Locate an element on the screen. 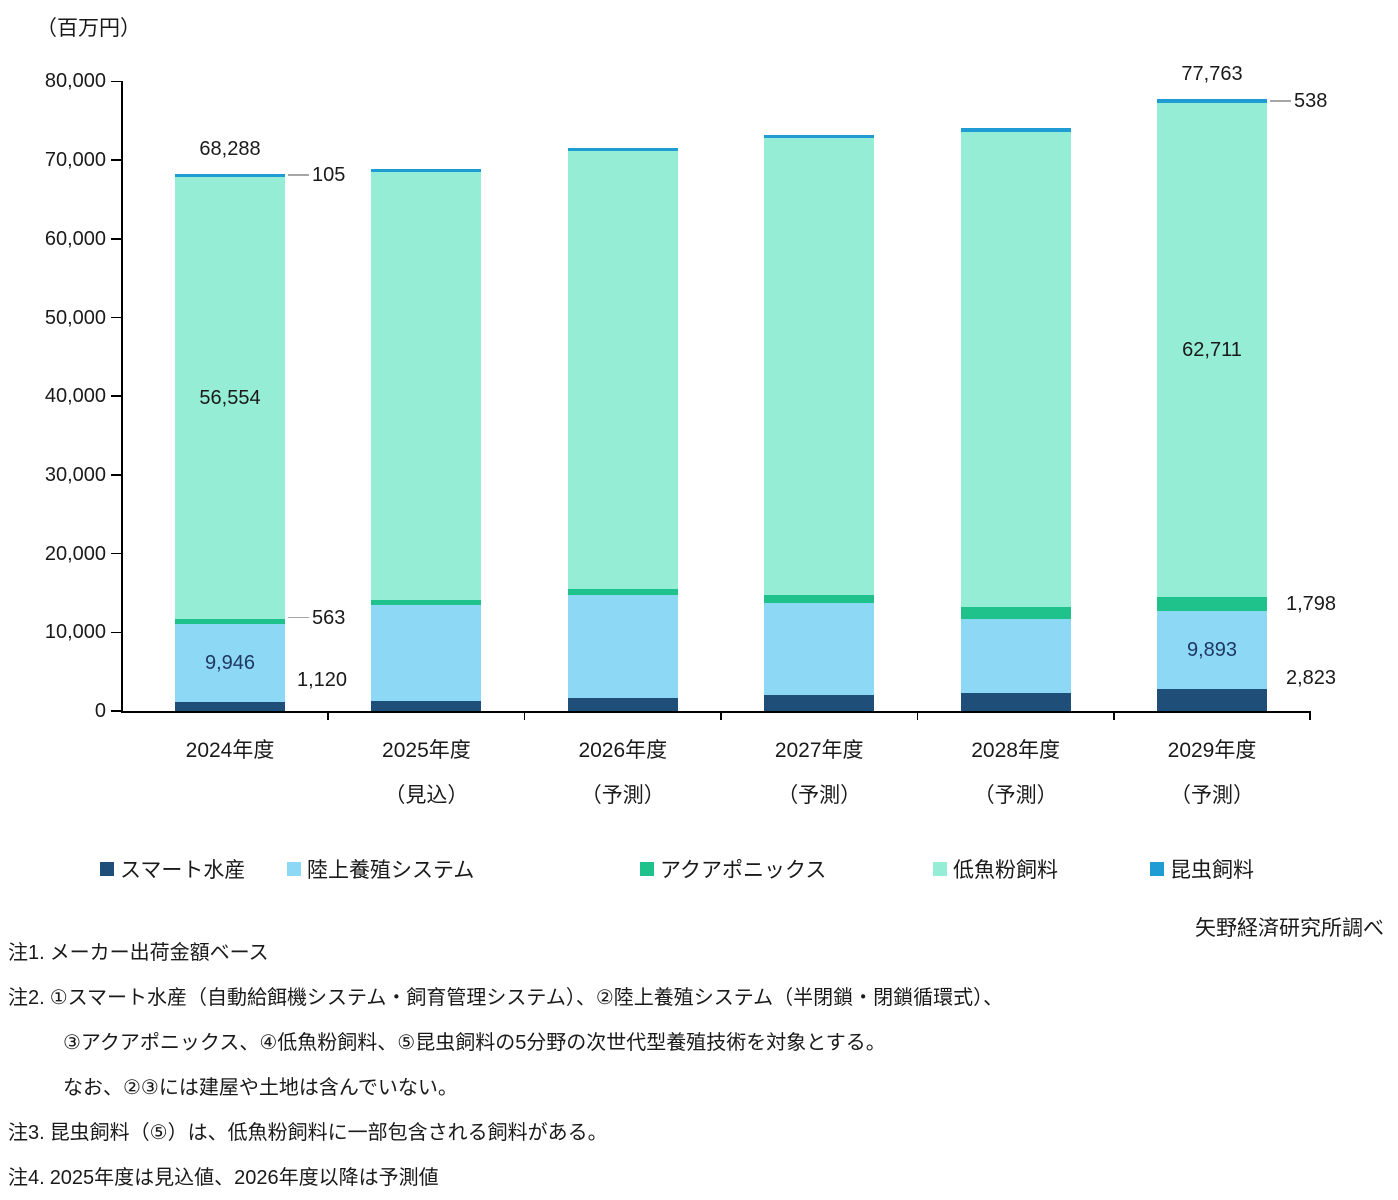 The width and height of the screenshot is (1398, 1200). x-category-label: 2024年度 is located at coordinates (230, 750).